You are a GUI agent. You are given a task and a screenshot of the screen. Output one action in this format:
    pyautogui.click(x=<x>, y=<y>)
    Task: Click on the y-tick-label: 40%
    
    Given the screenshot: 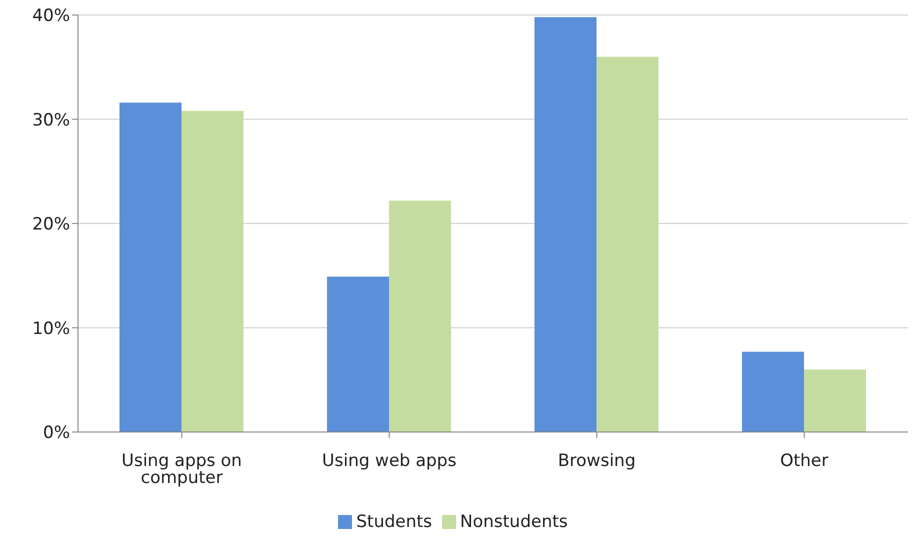 What is the action you would take?
    pyautogui.click(x=51, y=16)
    